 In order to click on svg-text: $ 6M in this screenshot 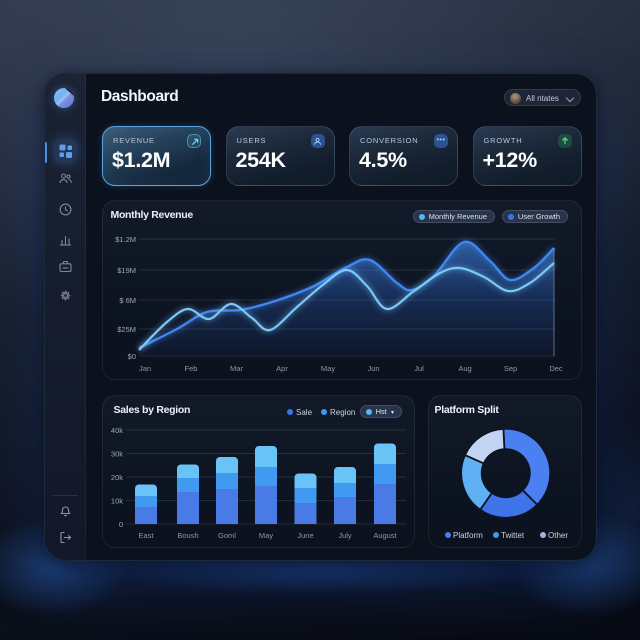, I will do `click(127, 300)`.